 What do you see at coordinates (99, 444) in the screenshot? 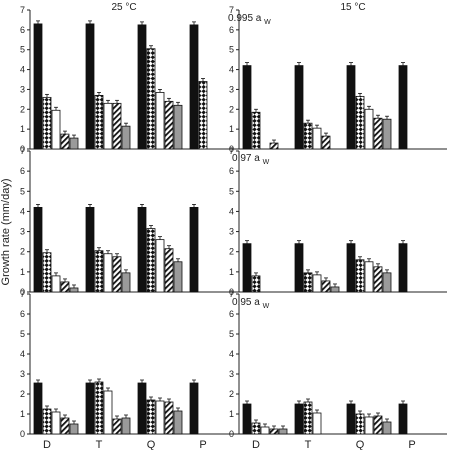
I see `x-category-label: T` at bounding box center [99, 444].